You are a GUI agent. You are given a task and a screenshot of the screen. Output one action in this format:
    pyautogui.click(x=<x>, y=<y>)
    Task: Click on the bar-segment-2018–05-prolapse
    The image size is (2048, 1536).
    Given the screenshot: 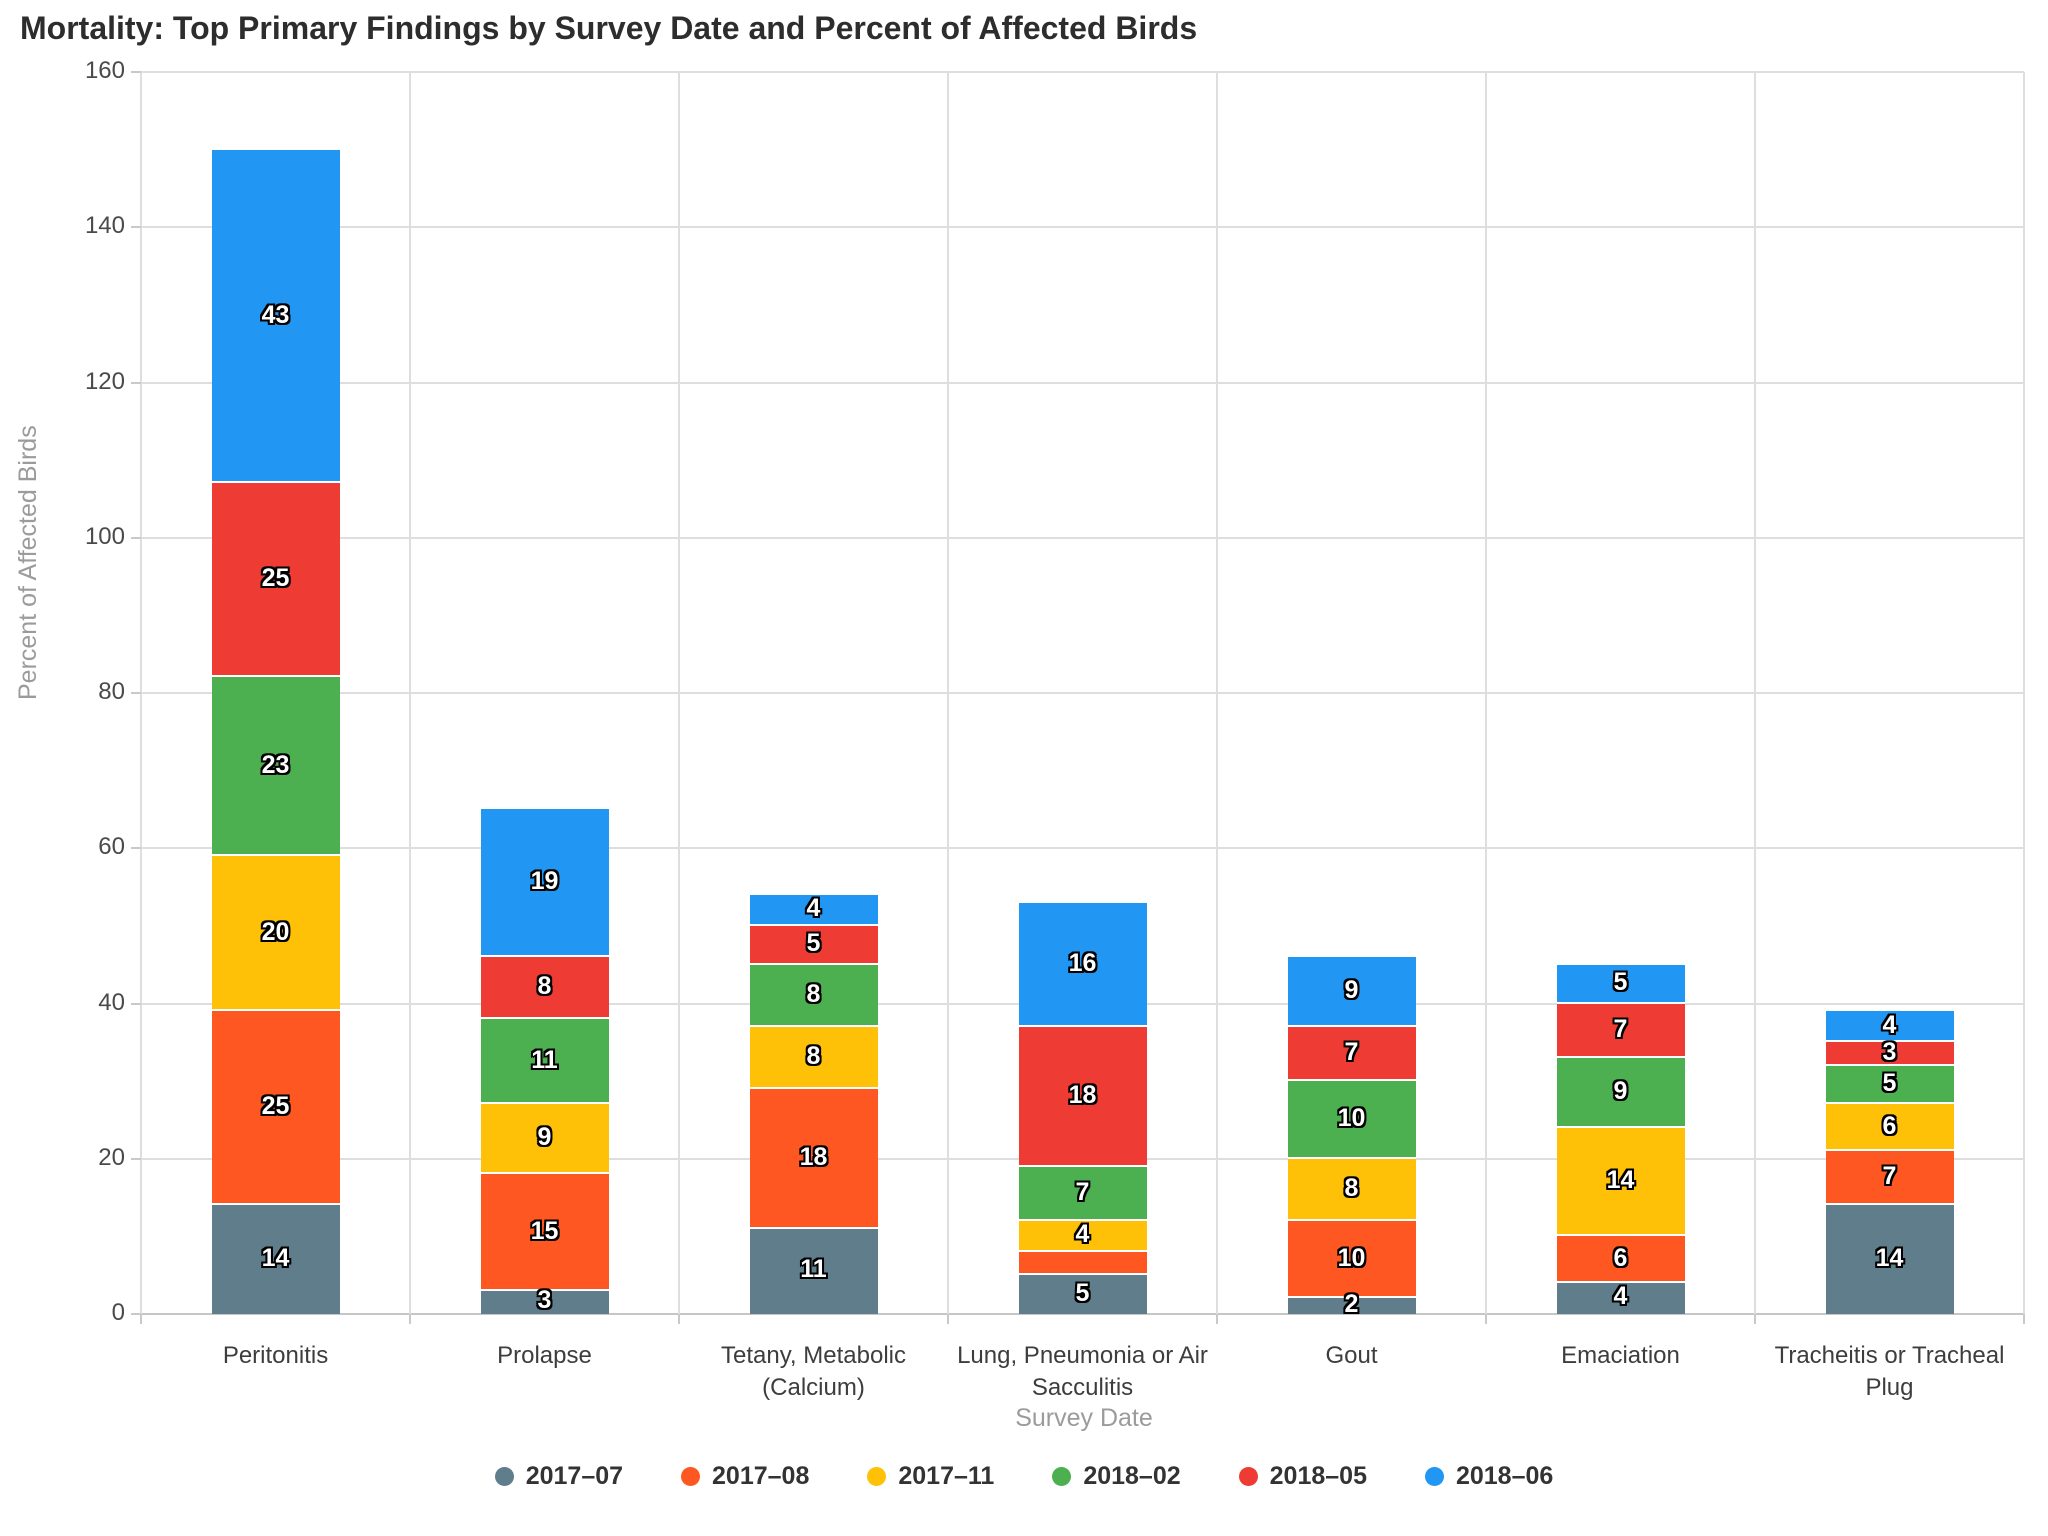 What is the action you would take?
    pyautogui.click(x=544, y=988)
    